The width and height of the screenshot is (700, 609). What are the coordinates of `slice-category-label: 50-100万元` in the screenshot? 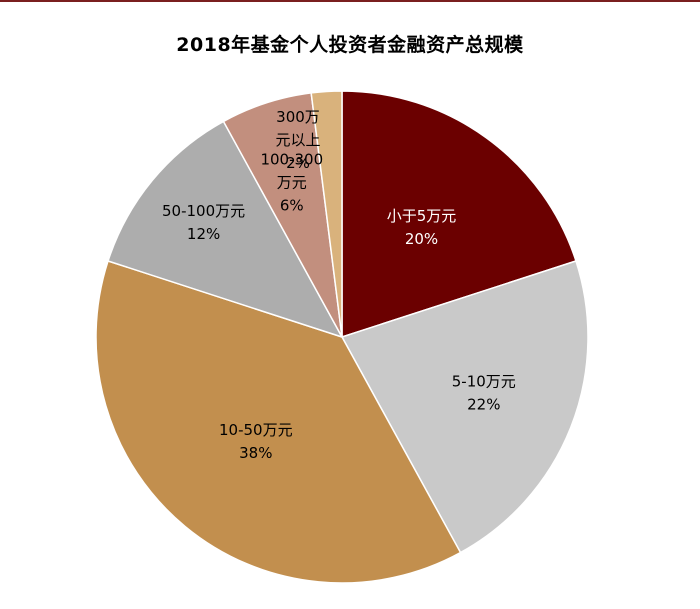 It's located at (203, 211).